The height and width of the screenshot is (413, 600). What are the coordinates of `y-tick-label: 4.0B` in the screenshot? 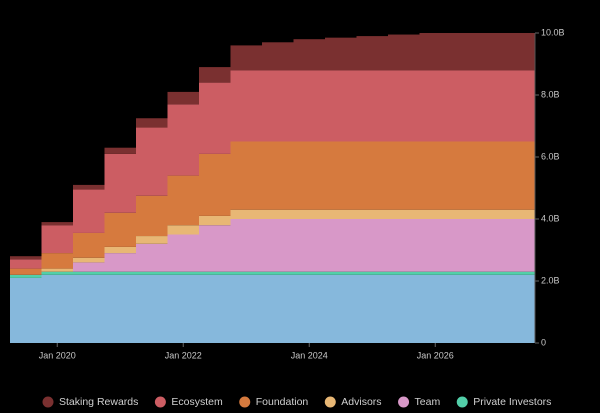 It's located at (550, 218).